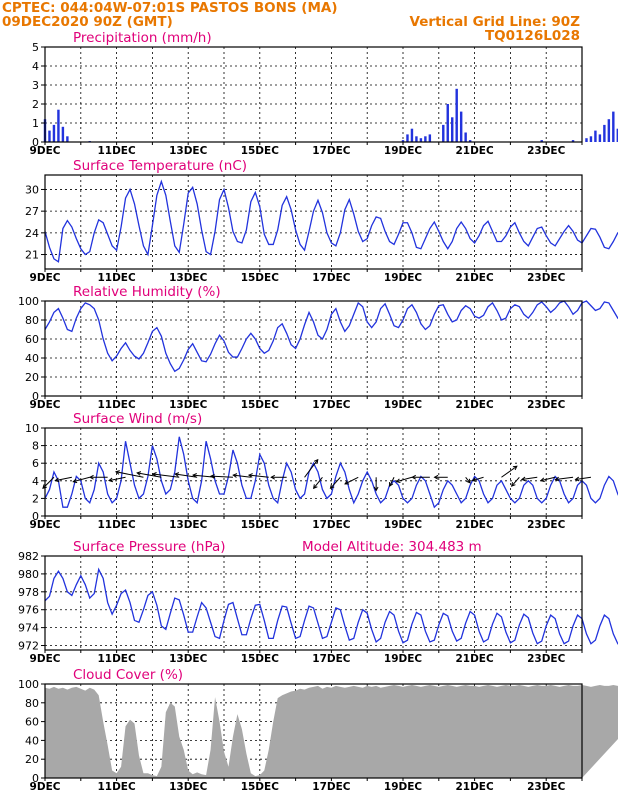 Image resolution: width=618 pixels, height=800 pixels. What do you see at coordinates (260, 525) in the screenshot?
I see `wind-xtick-label: 15DEC` at bounding box center [260, 525].